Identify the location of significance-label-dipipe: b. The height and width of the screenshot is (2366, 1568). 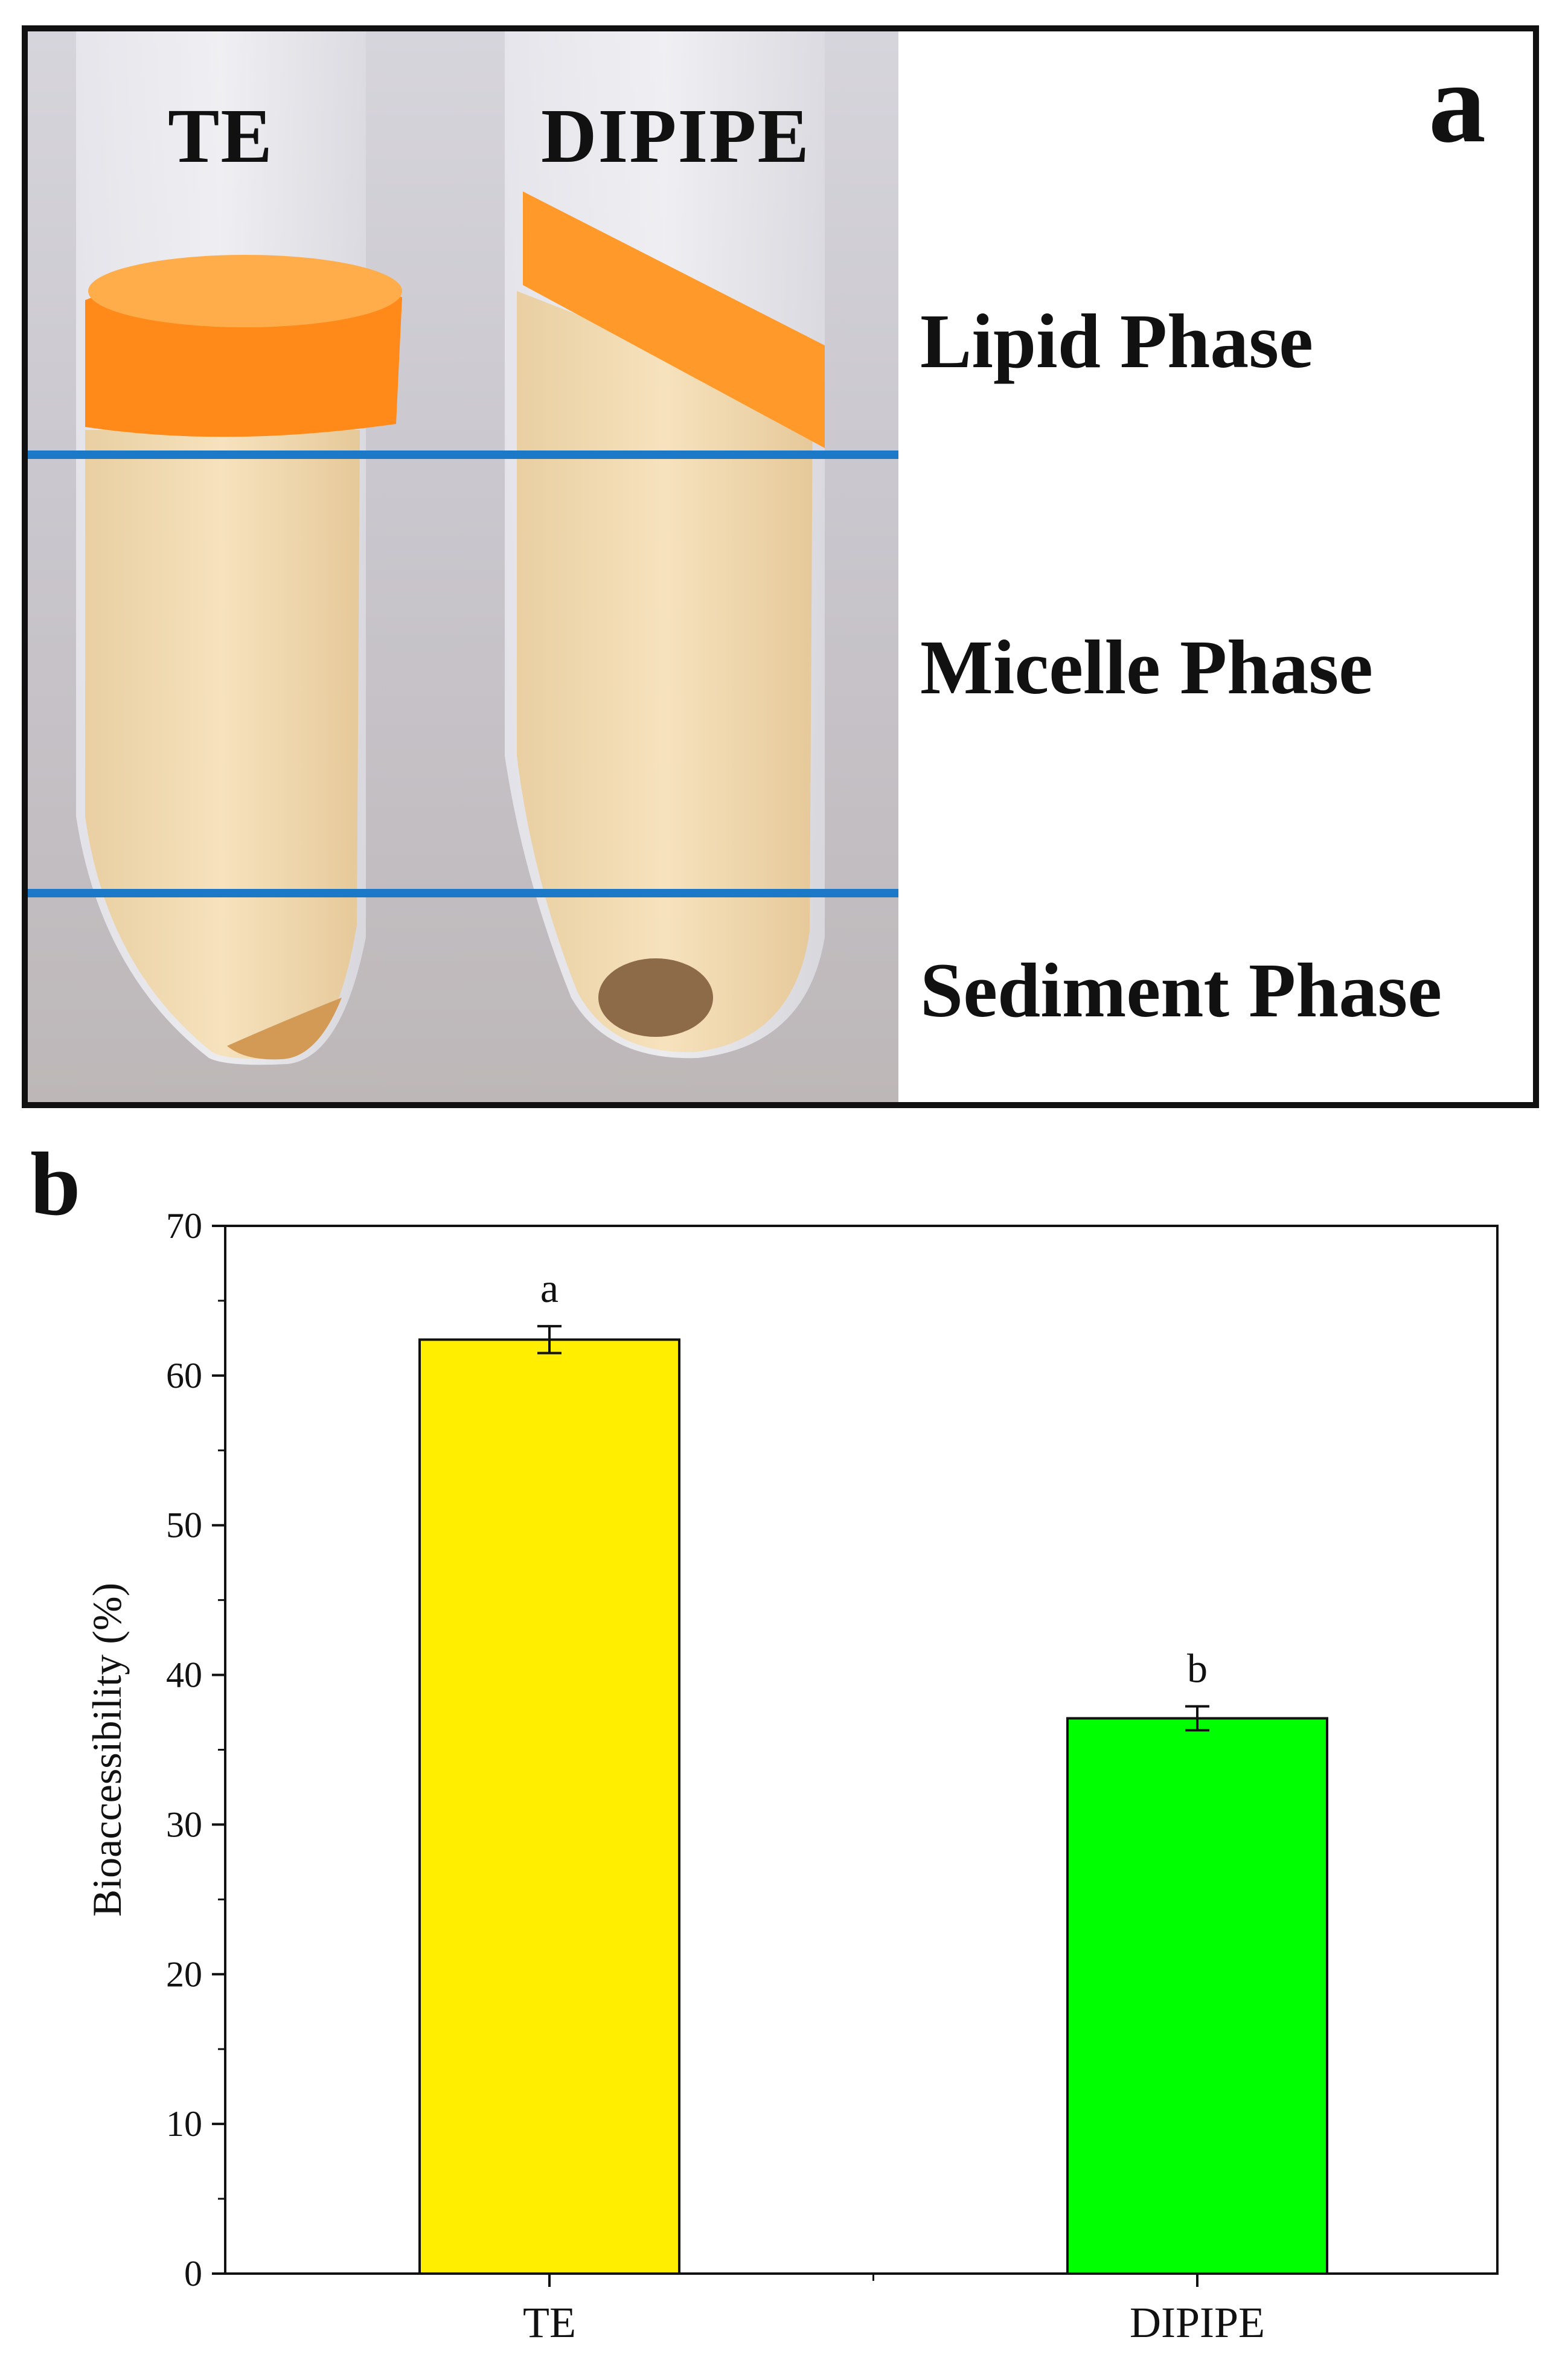
(1197, 1668).